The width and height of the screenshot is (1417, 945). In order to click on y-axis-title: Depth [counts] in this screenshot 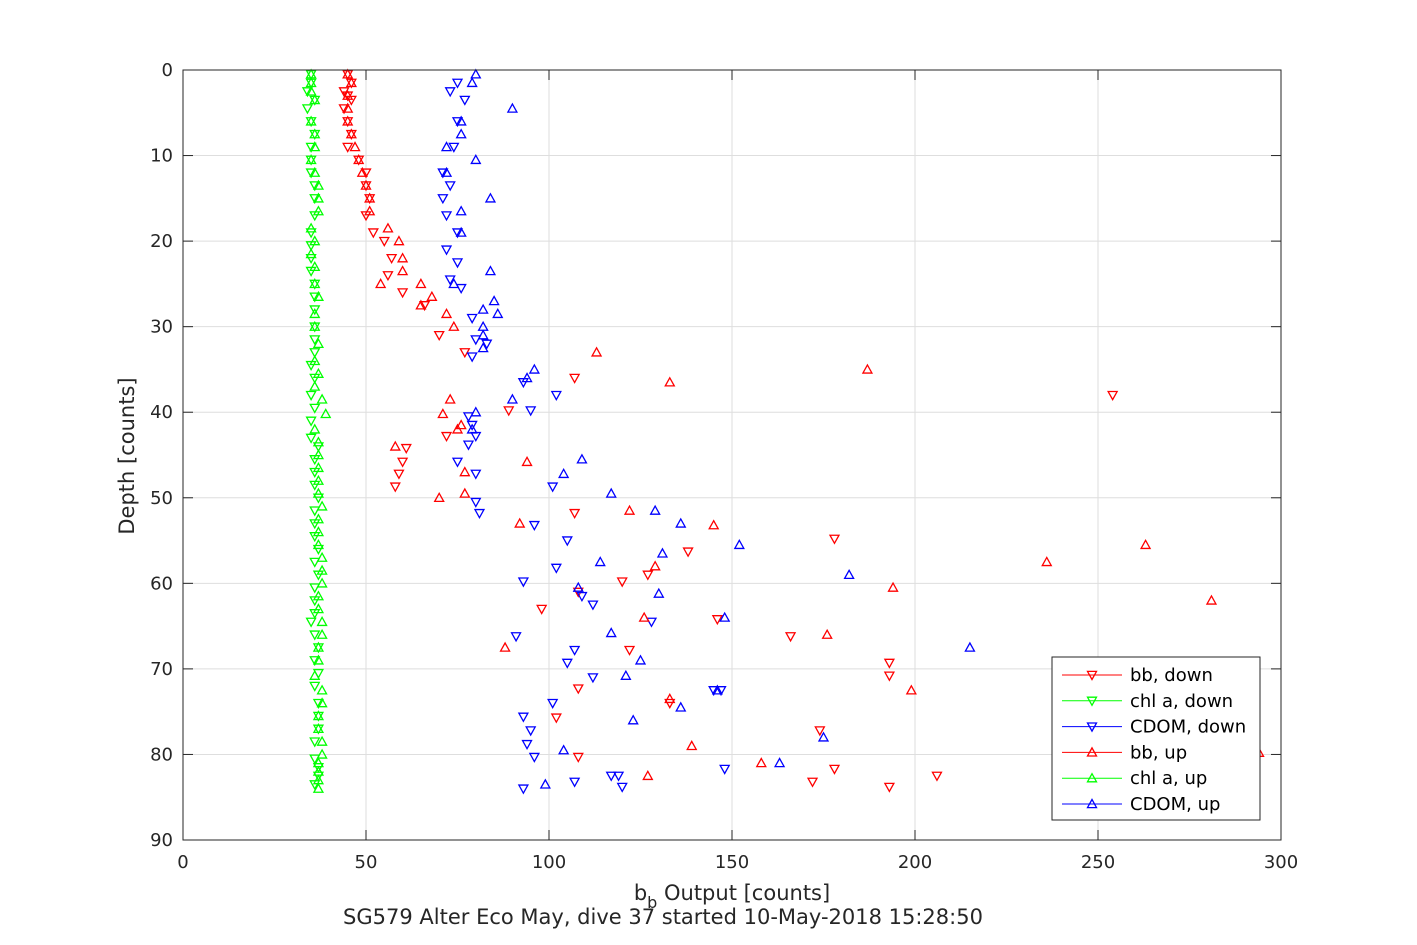, I will do `click(127, 455)`.